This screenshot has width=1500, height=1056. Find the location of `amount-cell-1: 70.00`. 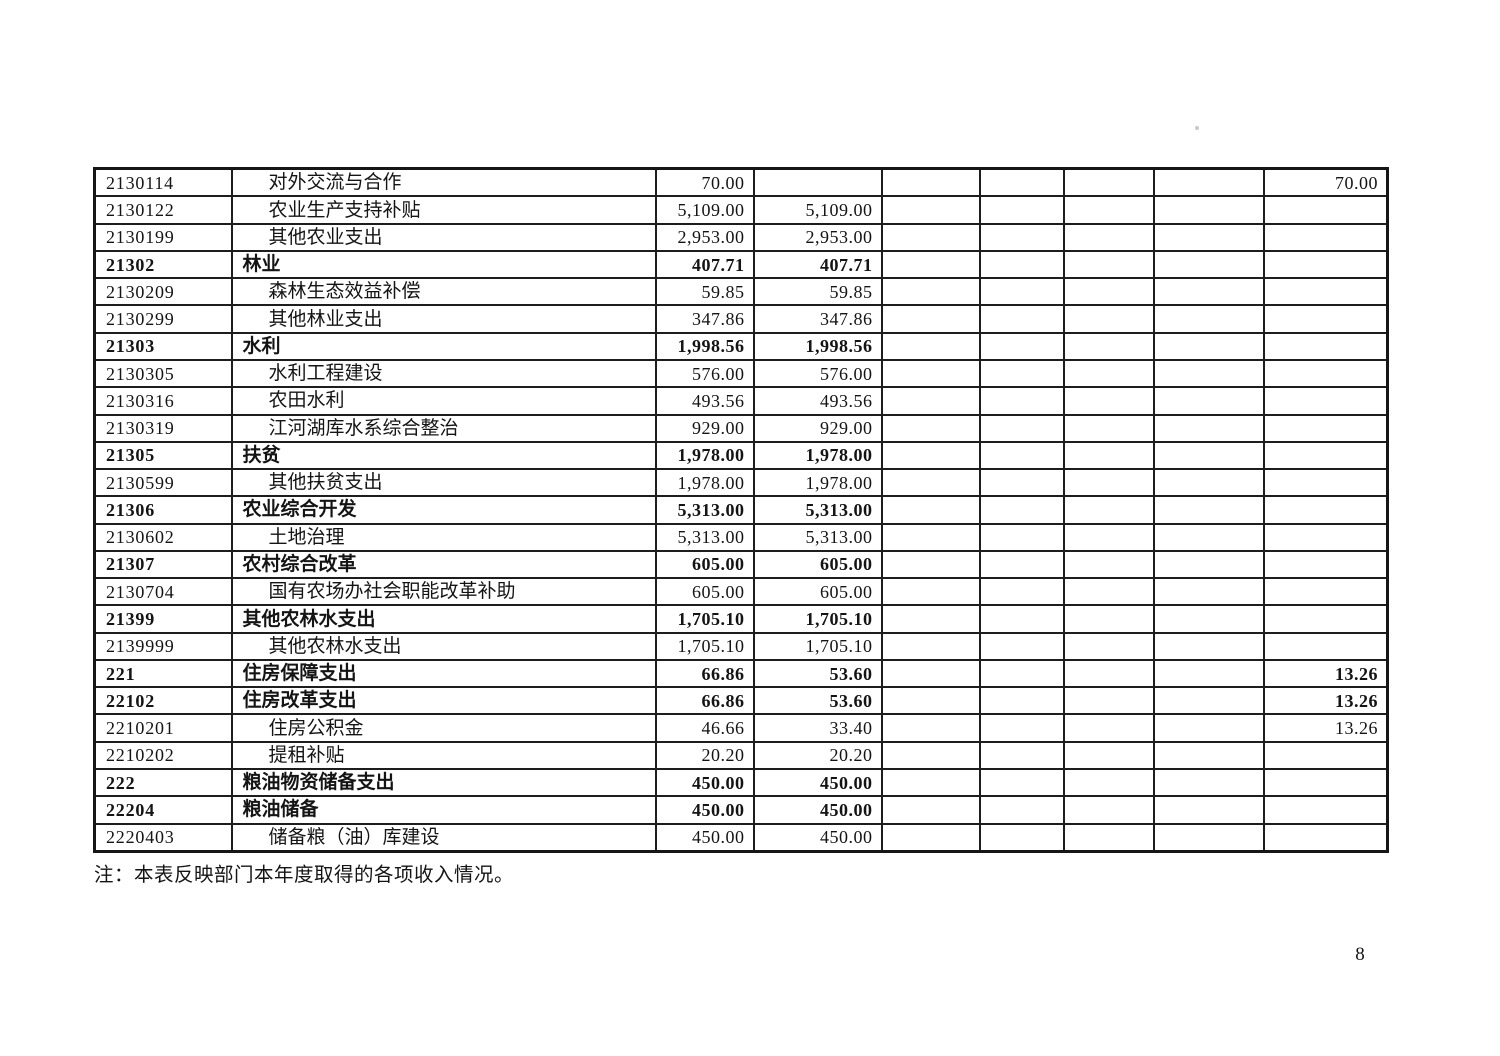

amount-cell-1: 70.00 is located at coordinates (704, 182).